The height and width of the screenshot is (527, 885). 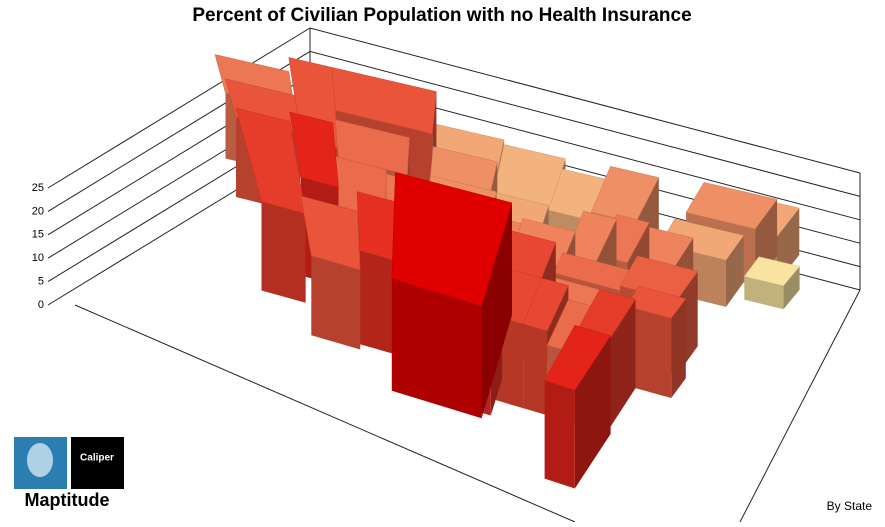 I want to click on logo: Caliper Maptitude, so click(x=69, y=473).